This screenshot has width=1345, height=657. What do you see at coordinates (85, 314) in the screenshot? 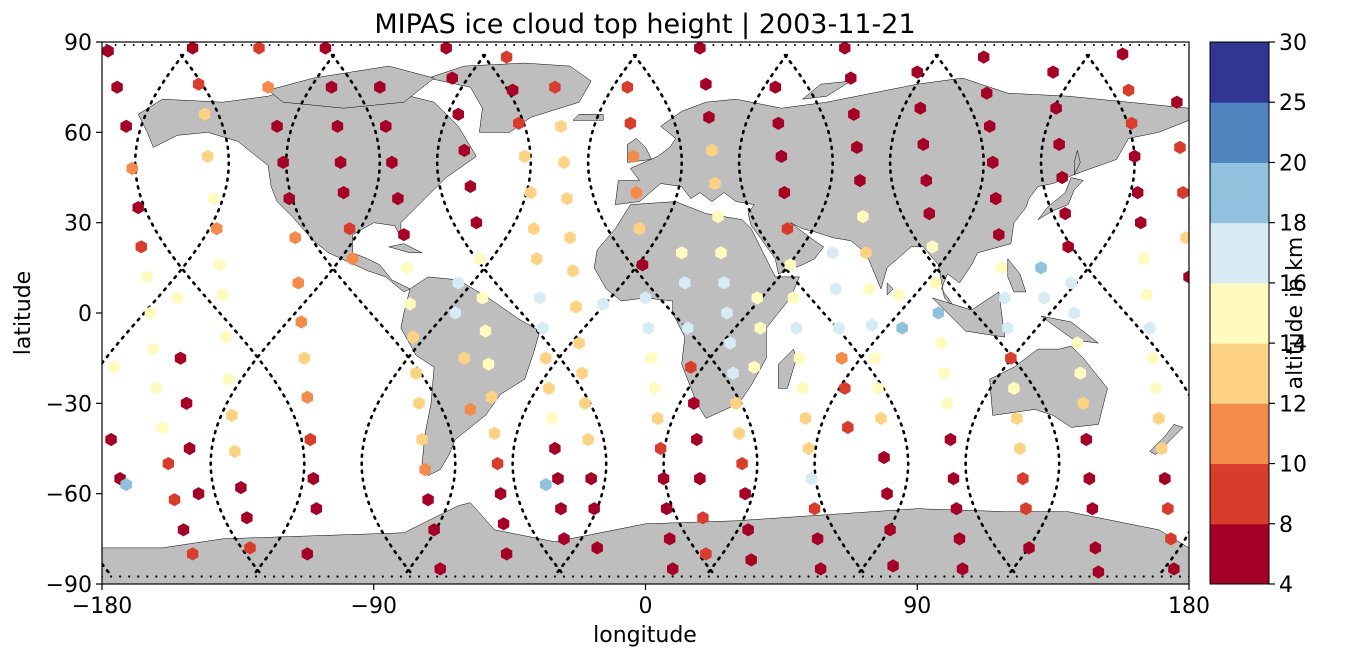
I see `y-tick-label: 0` at bounding box center [85, 314].